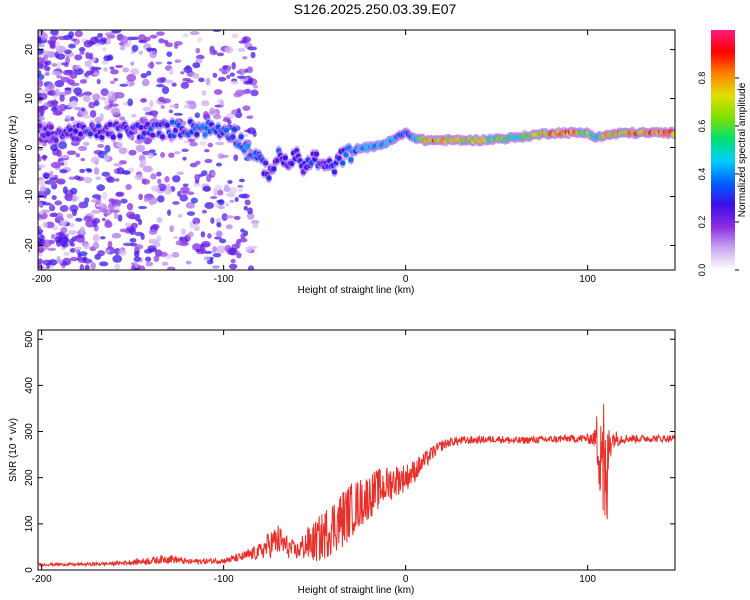  What do you see at coordinates (13, 450) in the screenshot?
I see `snr-y-label: SNR (10 * v/v)` at bounding box center [13, 450].